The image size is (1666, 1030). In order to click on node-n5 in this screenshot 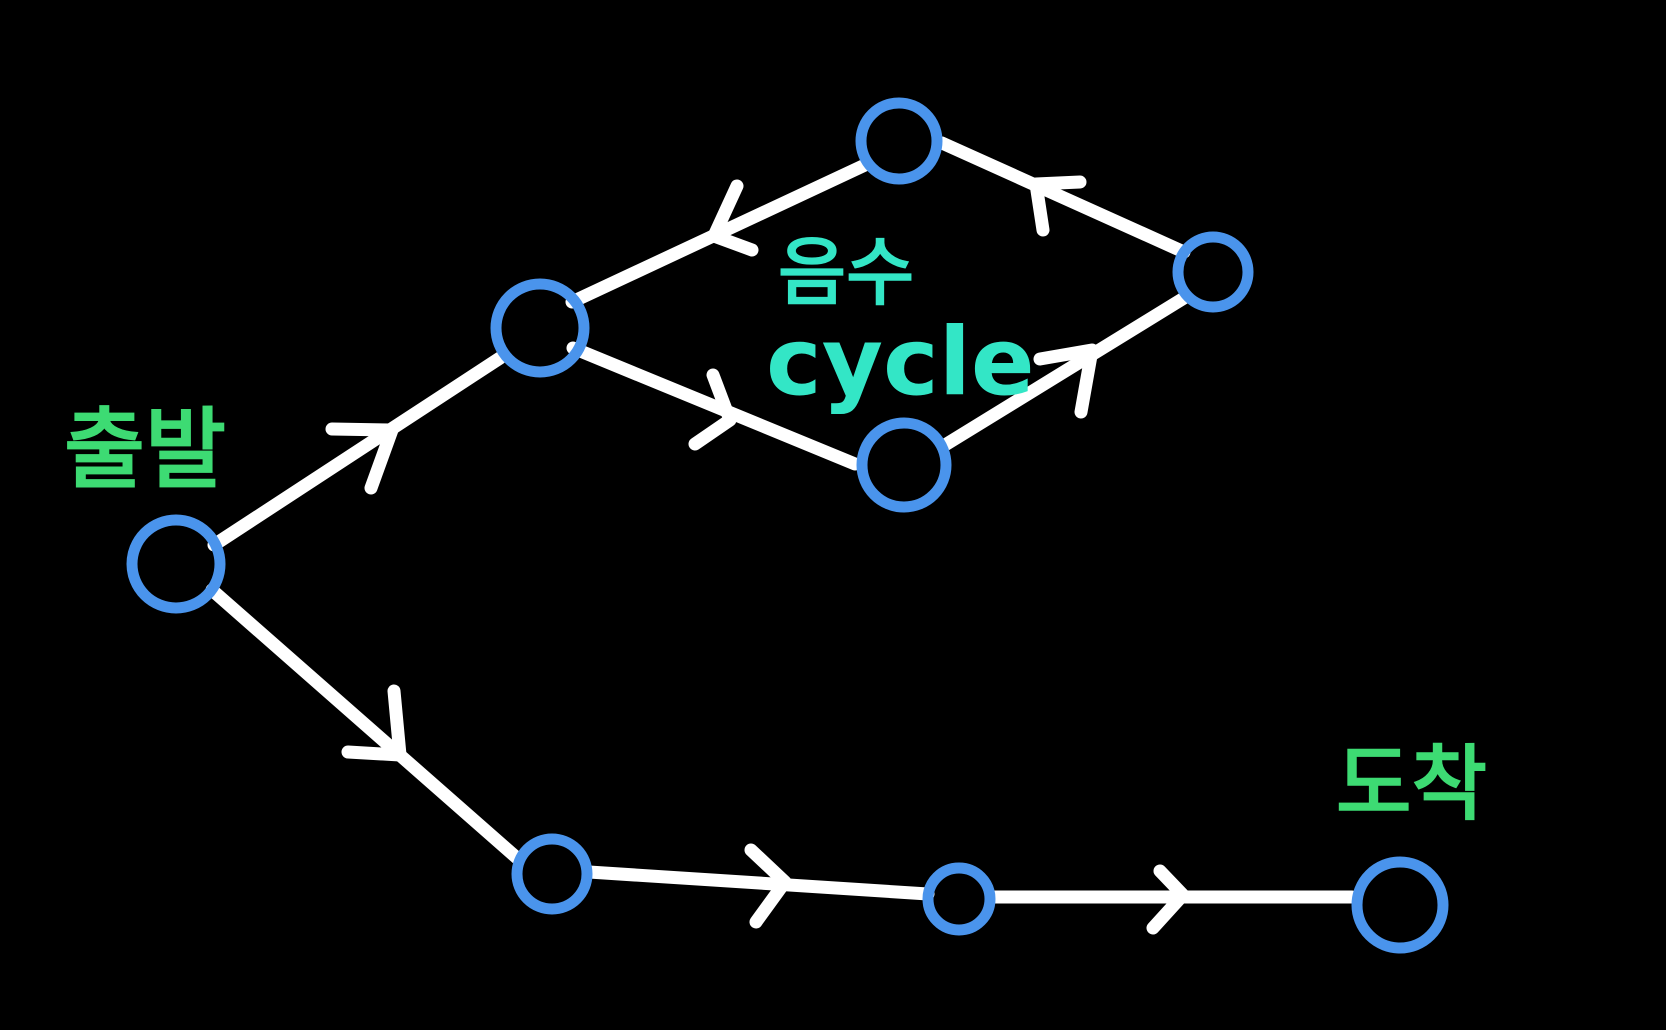, I will do `click(552, 874)`.